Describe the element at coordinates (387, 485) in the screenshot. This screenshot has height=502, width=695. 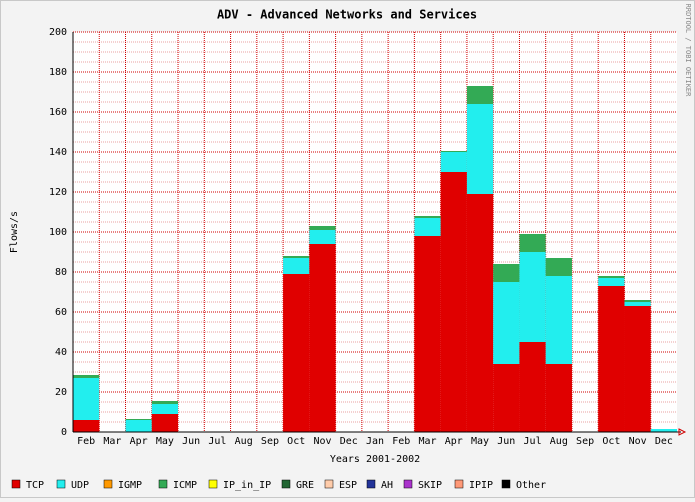
I see `legend-label: AH` at that location.